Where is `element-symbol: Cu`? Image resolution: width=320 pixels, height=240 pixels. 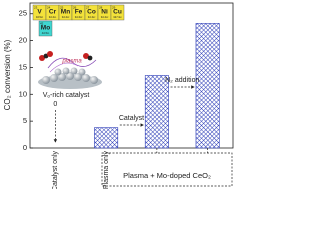
element-symbol: Cu is located at coordinates (117, 12).